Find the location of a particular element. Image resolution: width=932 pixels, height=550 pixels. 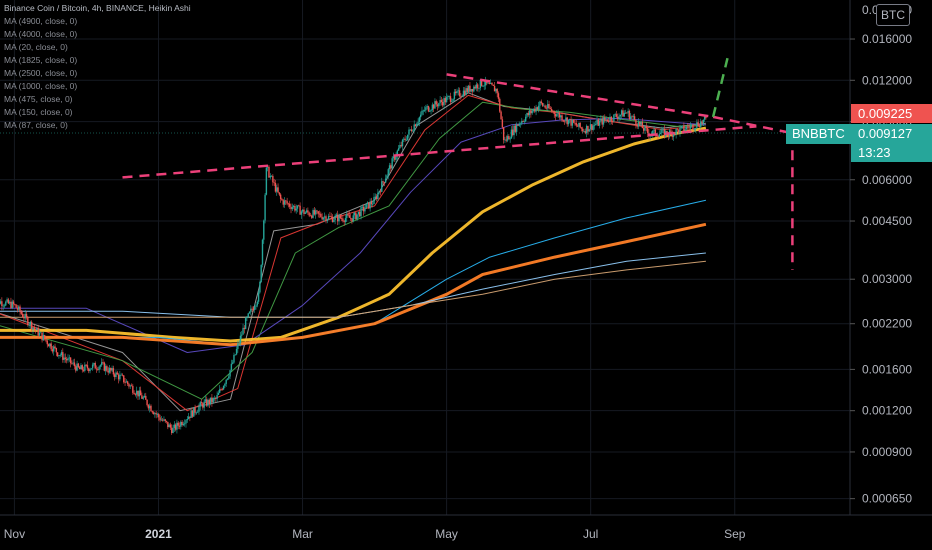

currency-button: BTC is located at coordinates (893, 15).